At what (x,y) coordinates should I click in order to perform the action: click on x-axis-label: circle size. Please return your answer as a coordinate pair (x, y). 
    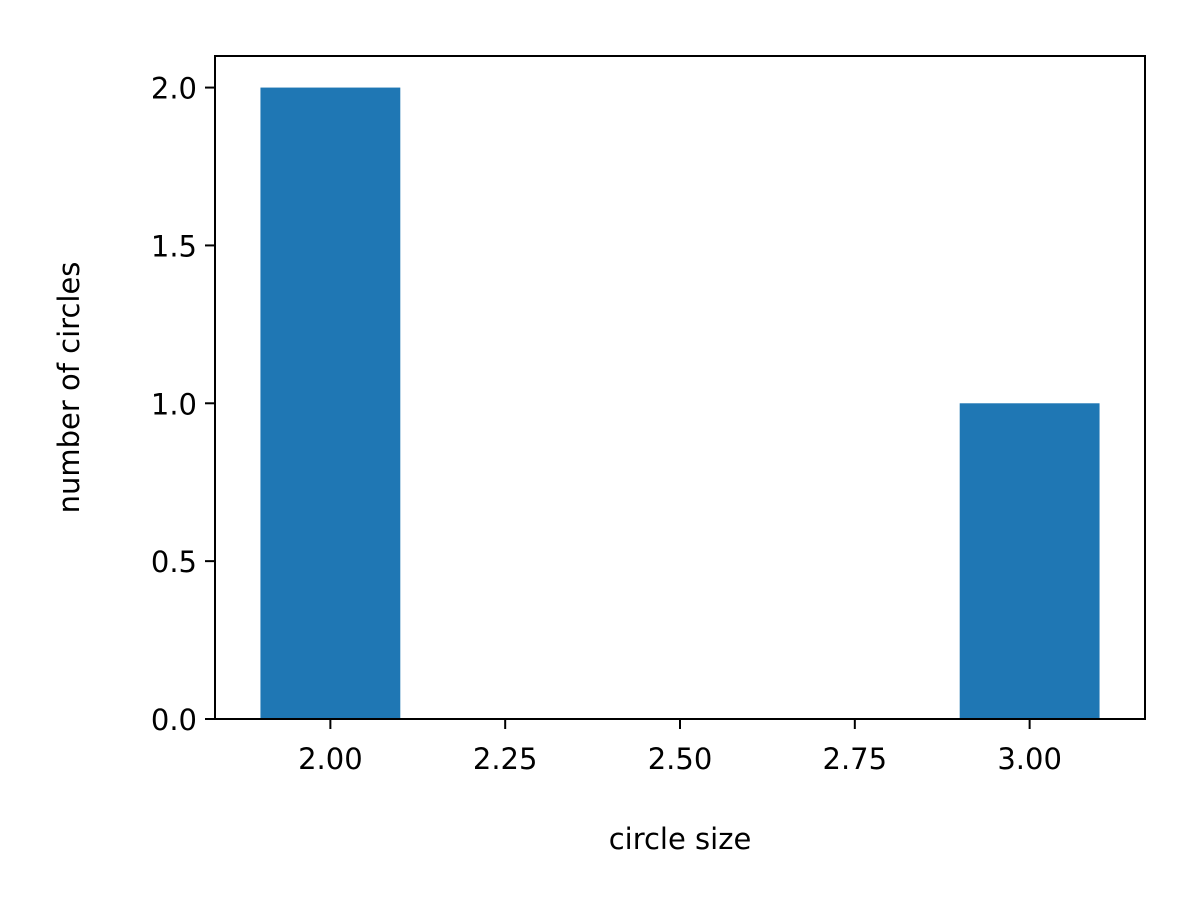
    Looking at the image, I should click on (680, 839).